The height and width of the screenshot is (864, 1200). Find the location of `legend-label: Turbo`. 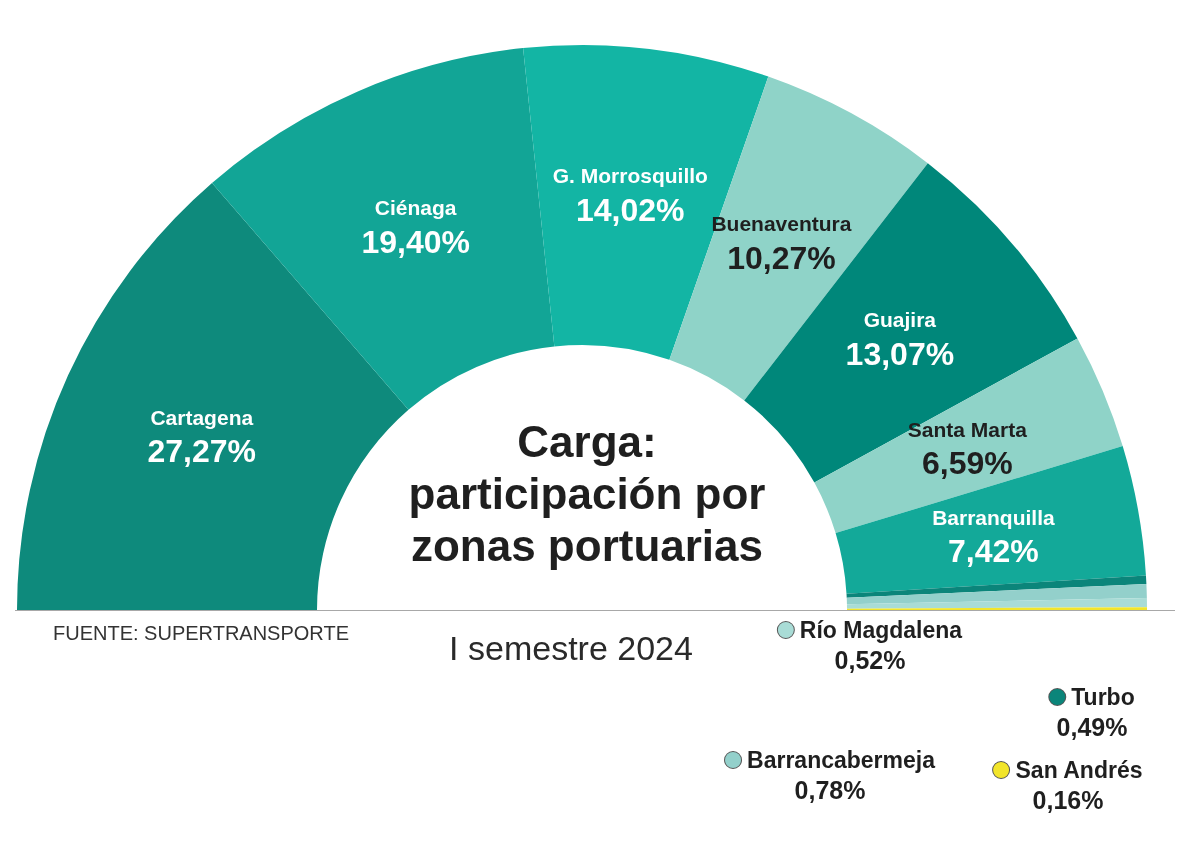

legend-label: Turbo is located at coordinates (1103, 697).